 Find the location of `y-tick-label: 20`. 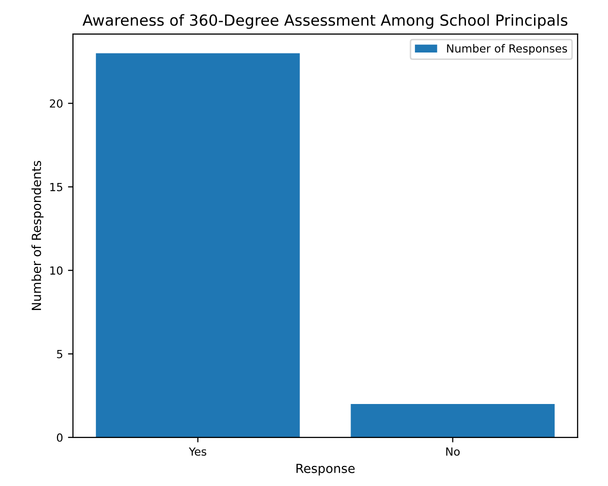

y-tick-label: 20 is located at coordinates (56, 103).